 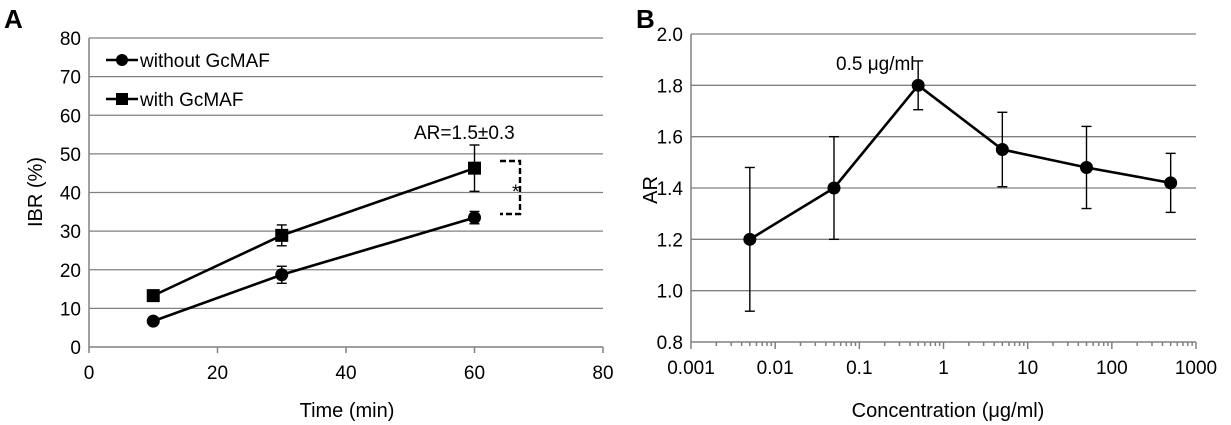 What do you see at coordinates (960, 162) in the screenshot?
I see `series-line-ar` at bounding box center [960, 162].